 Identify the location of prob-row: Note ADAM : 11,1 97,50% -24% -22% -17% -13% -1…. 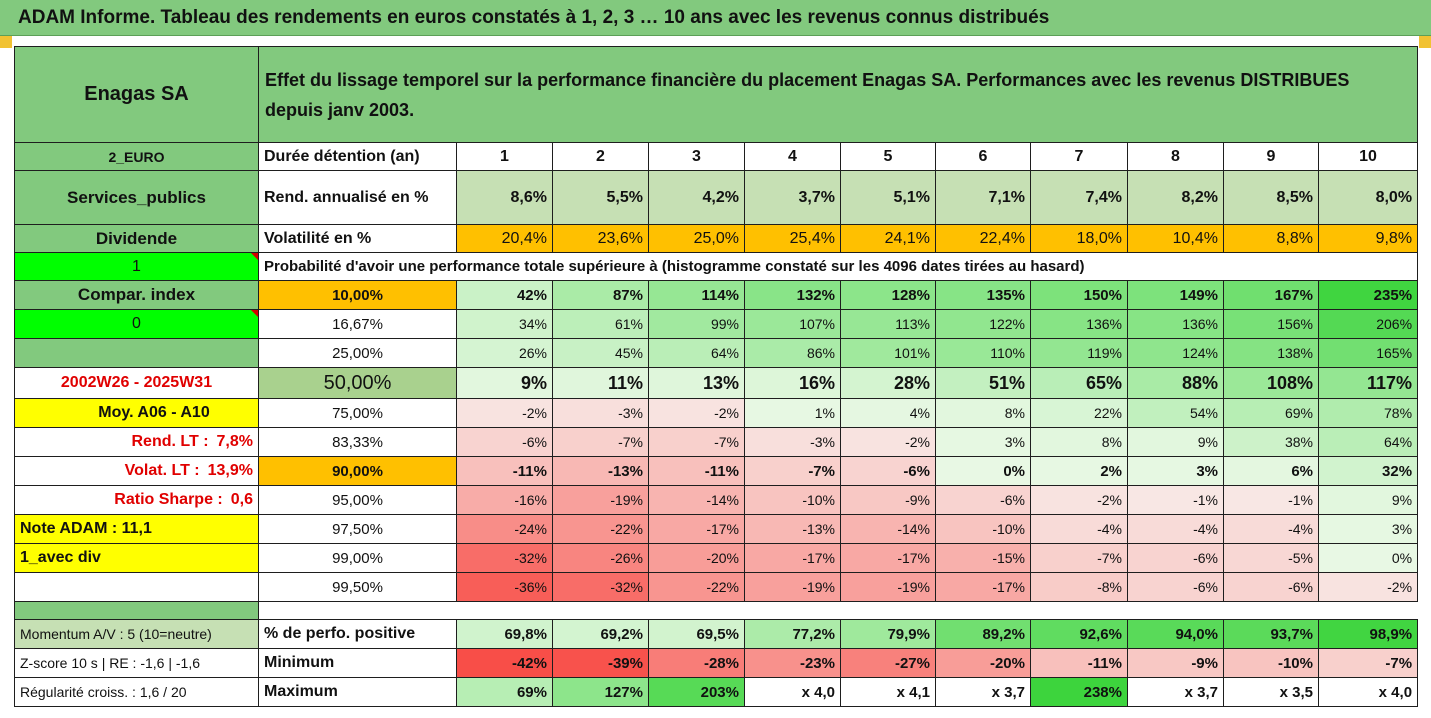
(716, 529).